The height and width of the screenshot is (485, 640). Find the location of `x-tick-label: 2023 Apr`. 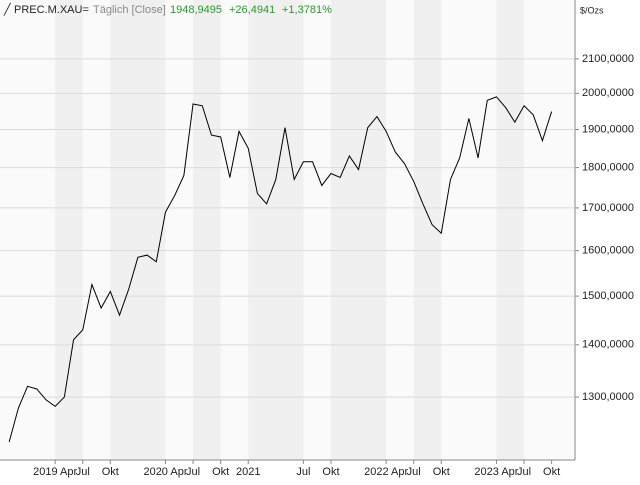

x-tick-label: 2023 Apr is located at coordinates (496, 472).